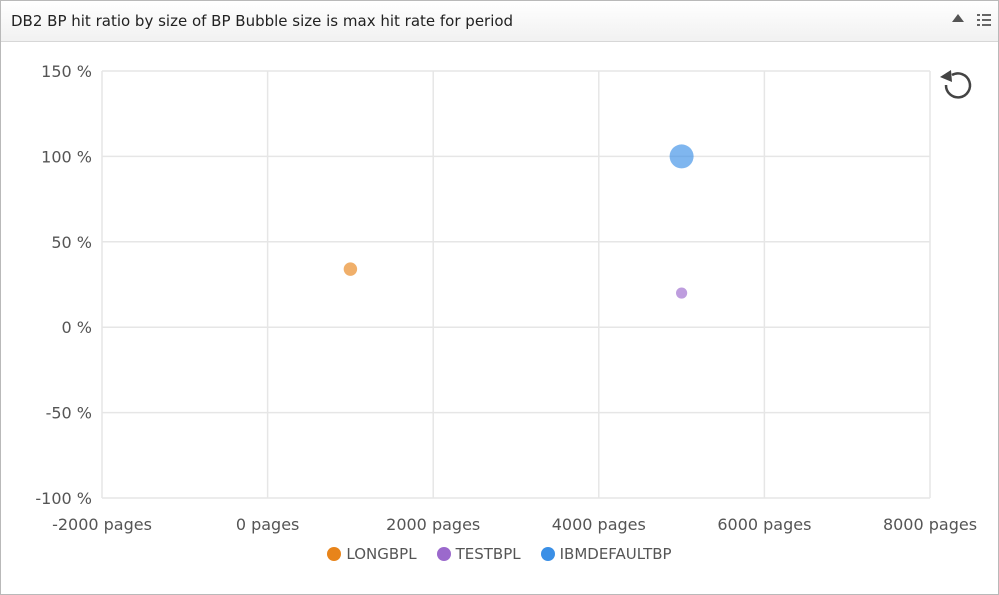  I want to click on legend-item: LONGBPL, so click(372, 554).